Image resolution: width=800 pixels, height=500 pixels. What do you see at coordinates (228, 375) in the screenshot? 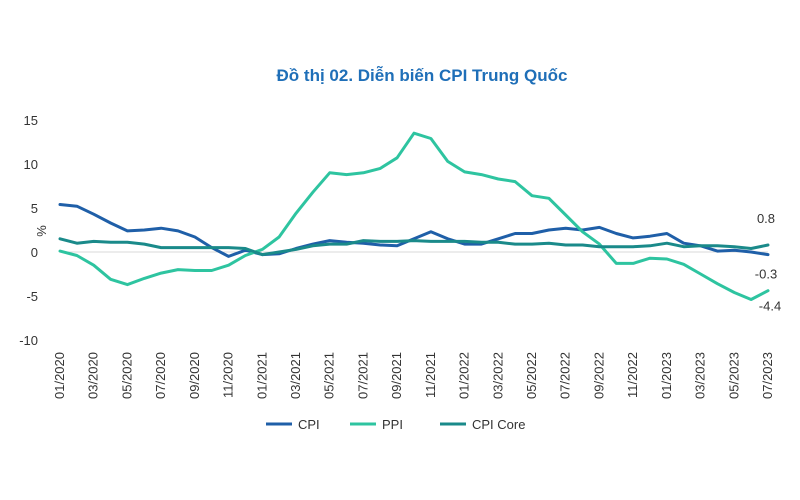
I see `x-tick-label: 11/2020` at bounding box center [228, 375].